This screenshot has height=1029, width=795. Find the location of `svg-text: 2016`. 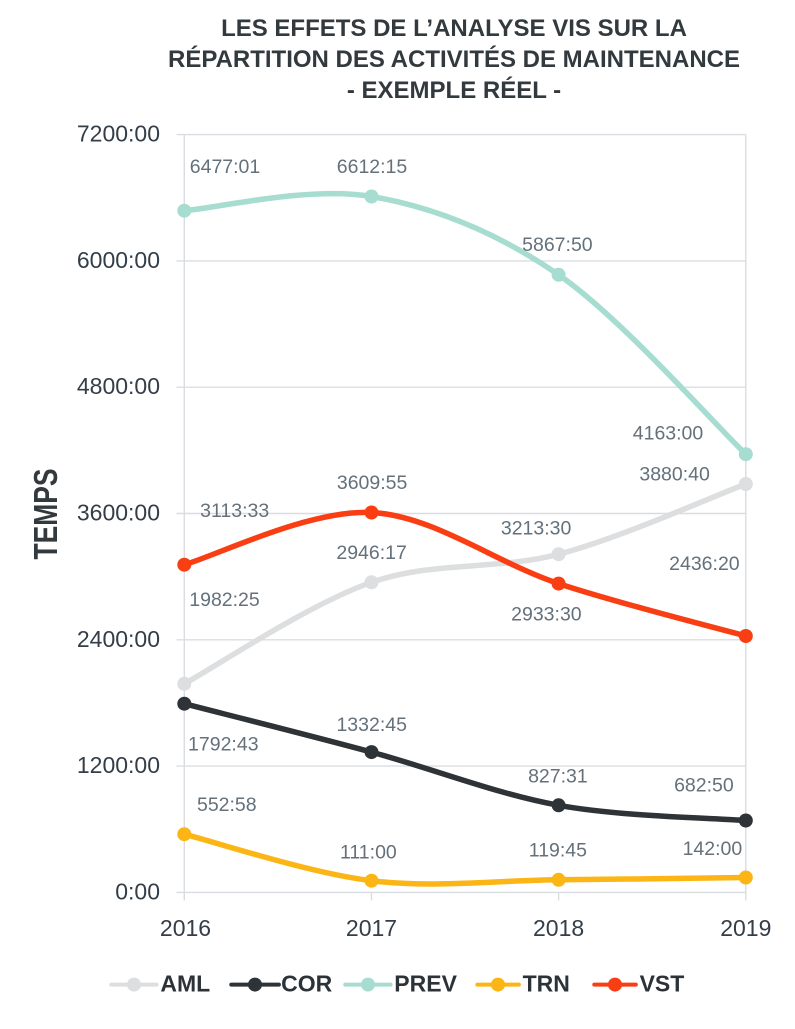

svg-text: 2016 is located at coordinates (185, 928).